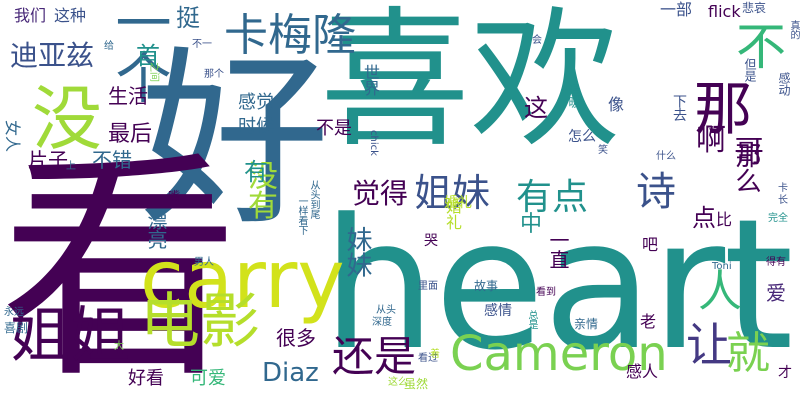  Describe the element at coordinates (603, 150) in the screenshot. I see `word: 笑` at that location.